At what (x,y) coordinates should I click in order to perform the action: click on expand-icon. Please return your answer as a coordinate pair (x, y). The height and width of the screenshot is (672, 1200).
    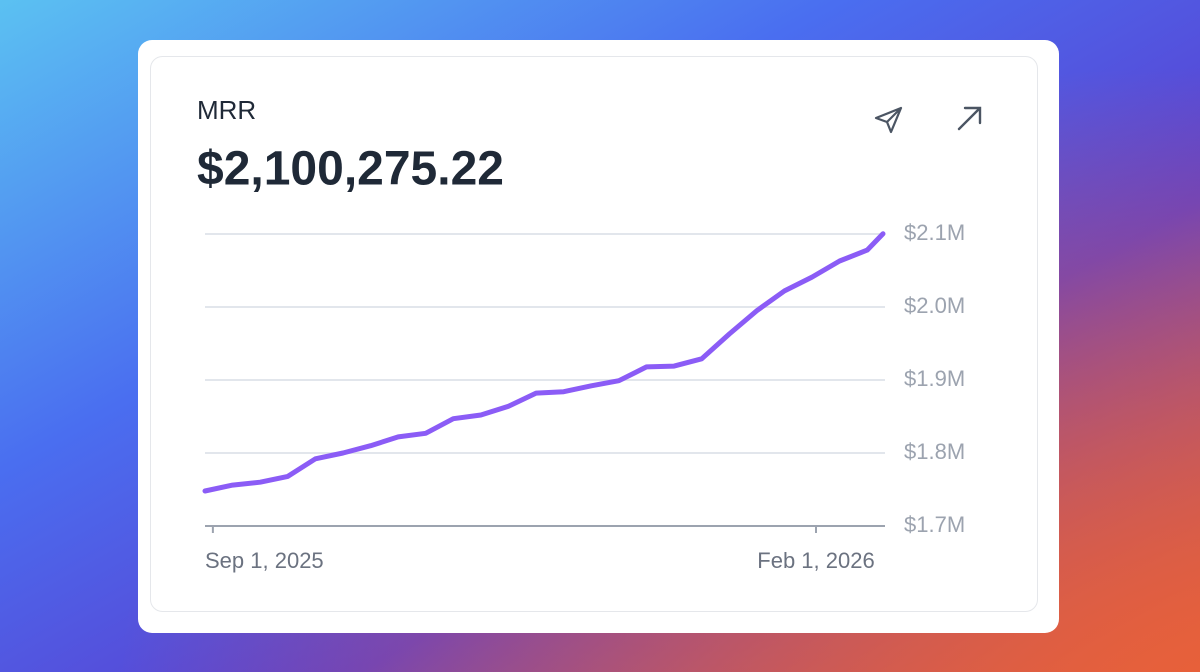
    Looking at the image, I should click on (969, 118).